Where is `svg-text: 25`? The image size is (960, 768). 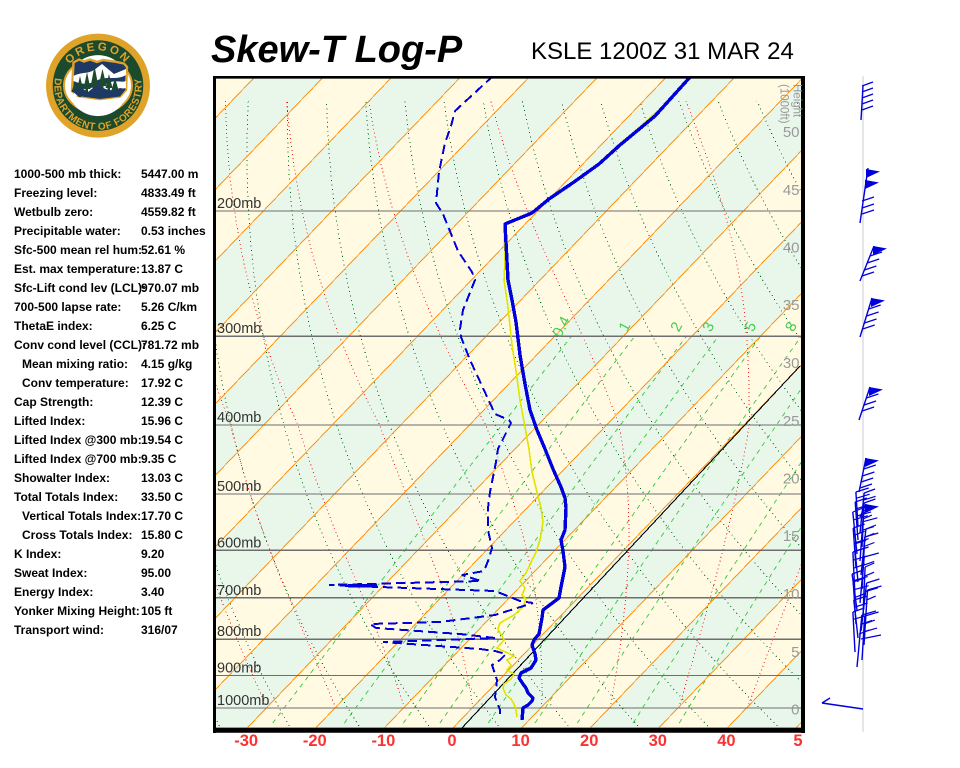 svg-text: 25 is located at coordinates (791, 421).